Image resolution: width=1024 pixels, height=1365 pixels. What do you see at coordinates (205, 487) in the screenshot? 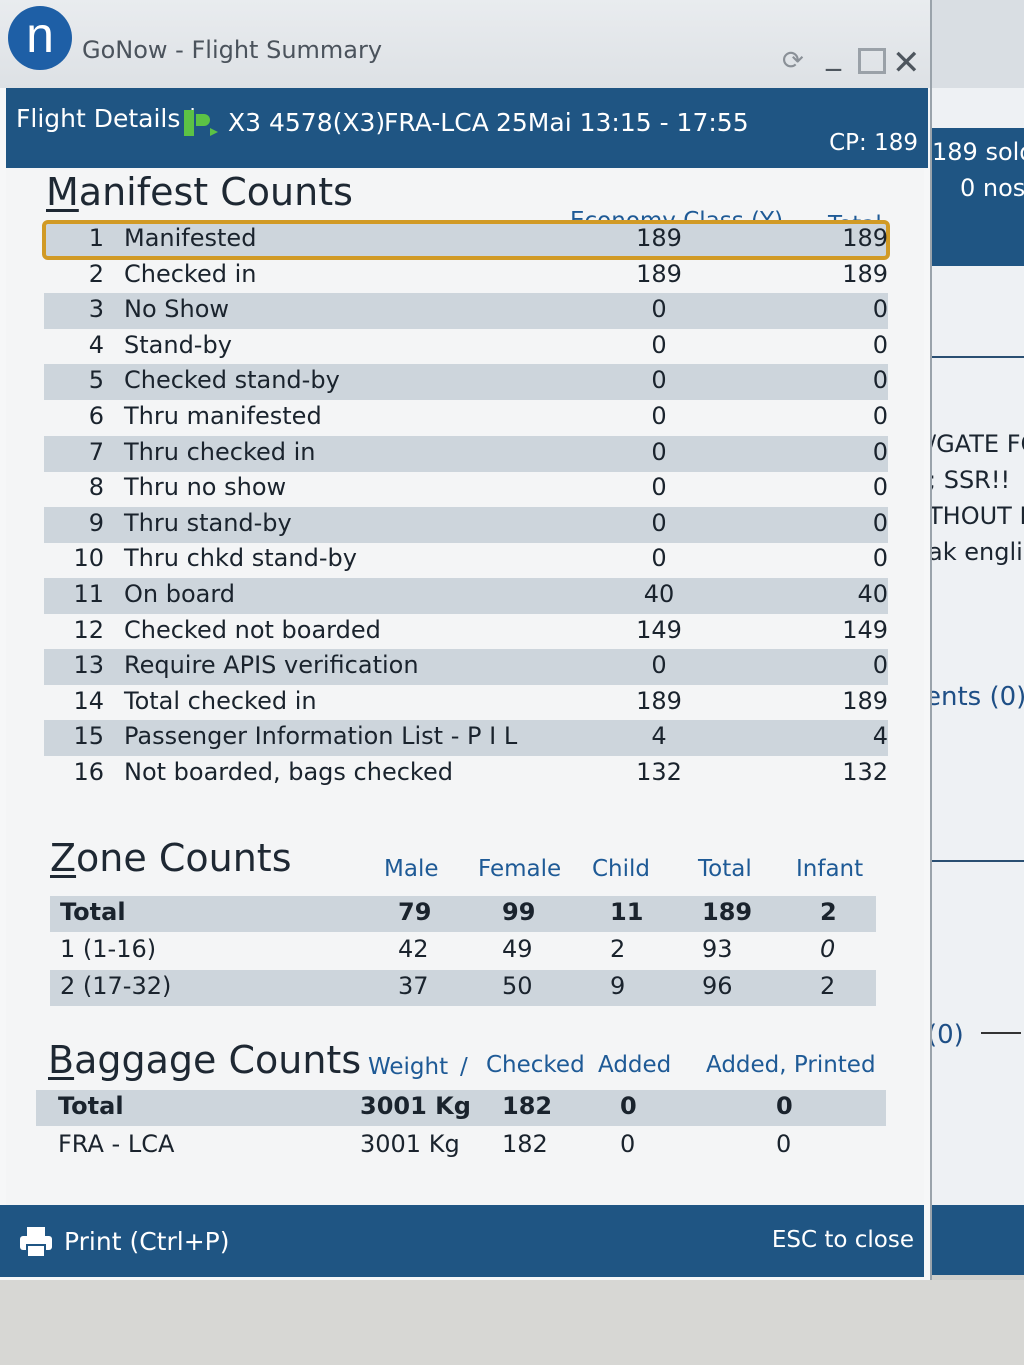
I see `manifest-row-label: Thru no show` at bounding box center [205, 487].